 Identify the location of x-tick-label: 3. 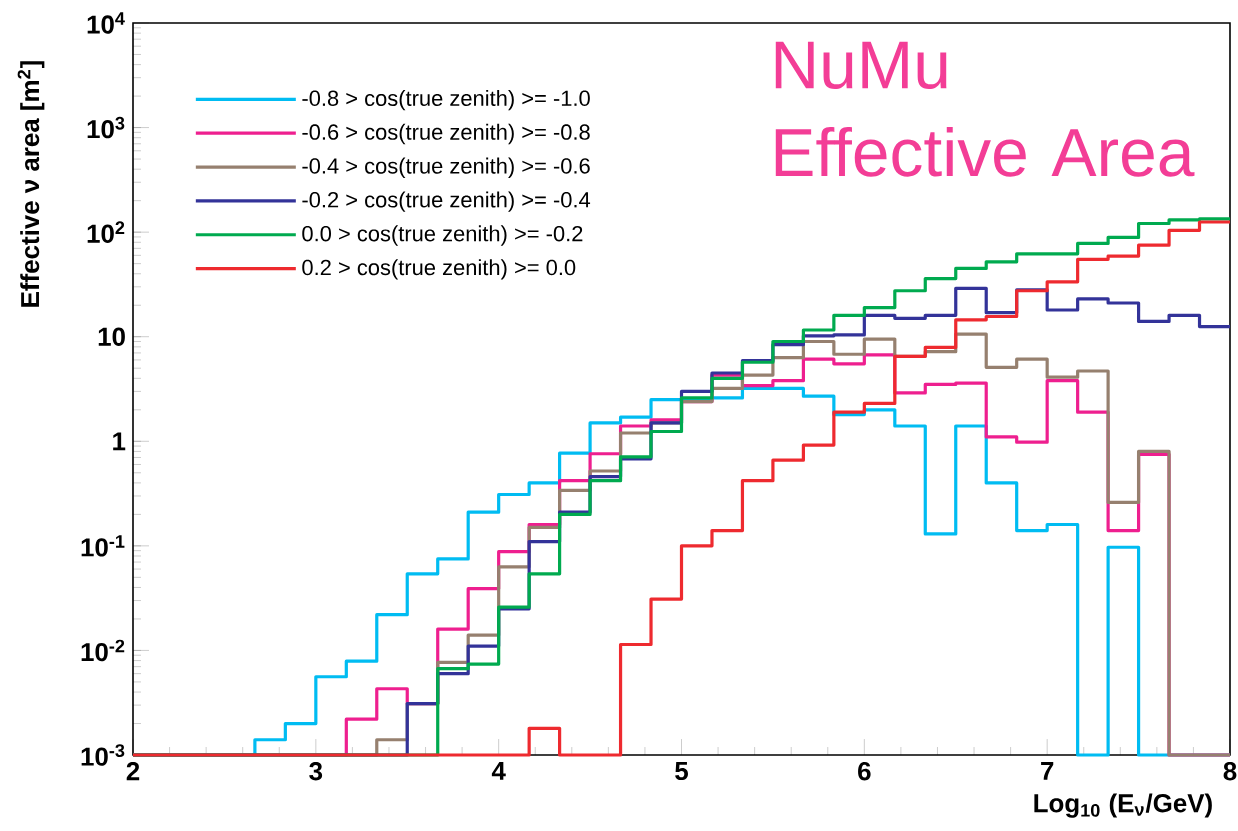
(316, 771).